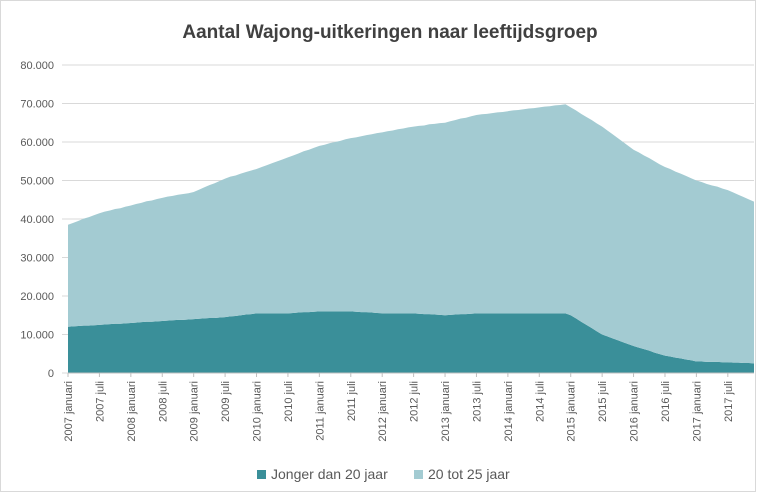  What do you see at coordinates (289, 401) in the screenshot?
I see `x-tick-label: 2010 juli` at bounding box center [289, 401].